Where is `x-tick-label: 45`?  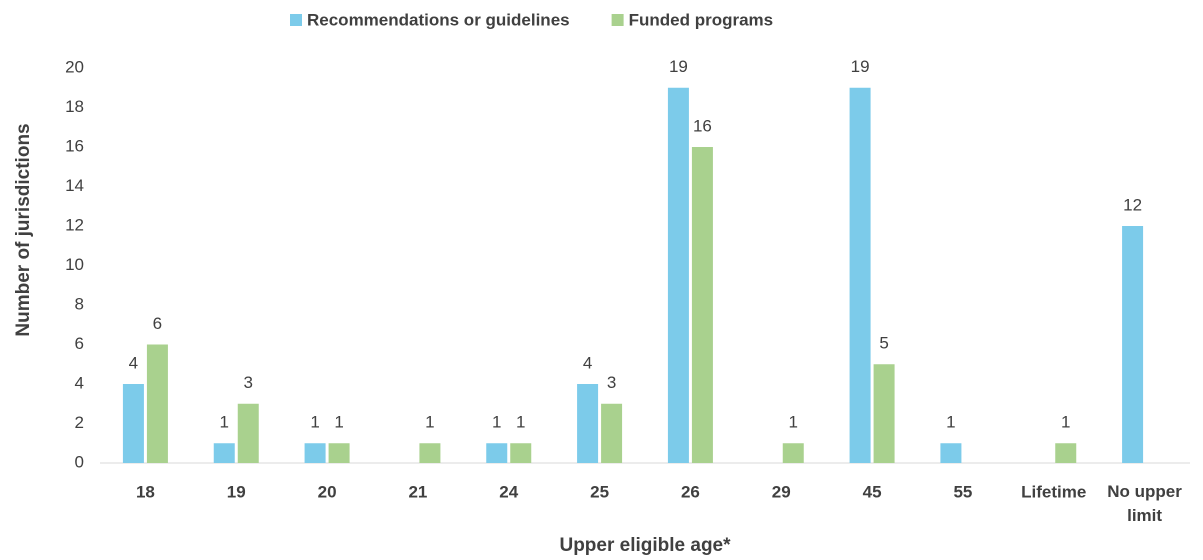
x-tick-label: 45 is located at coordinates (872, 491).